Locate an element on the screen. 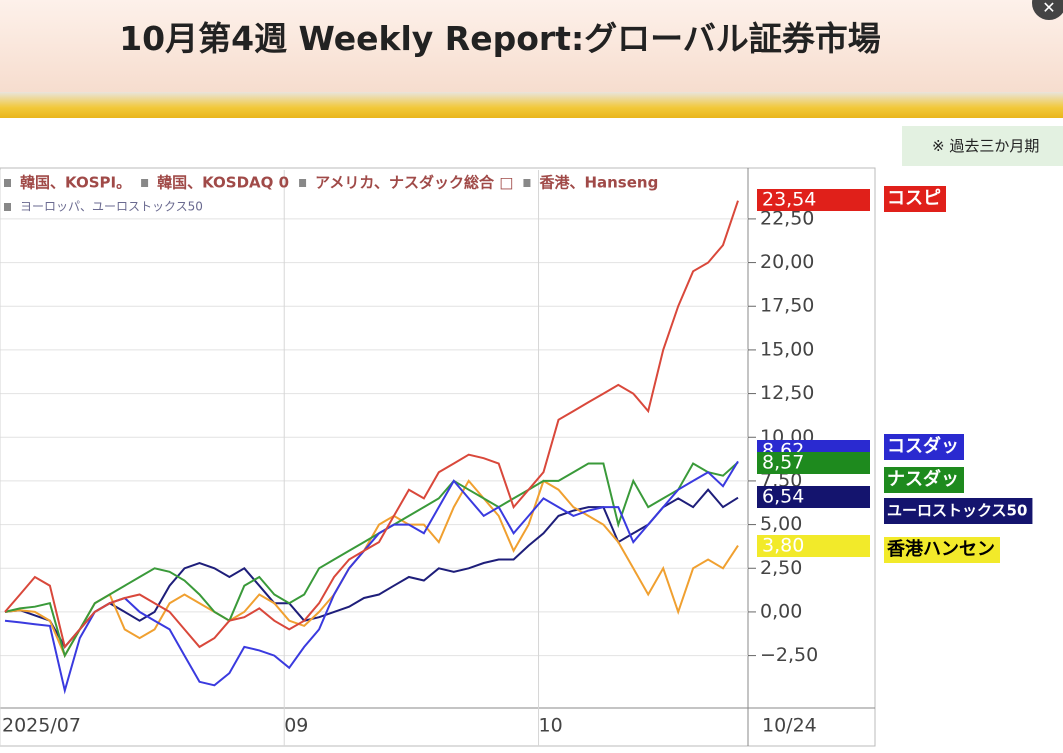 This screenshot has height=753, width=1063. close-button: ✕ is located at coordinates (1047, 10).